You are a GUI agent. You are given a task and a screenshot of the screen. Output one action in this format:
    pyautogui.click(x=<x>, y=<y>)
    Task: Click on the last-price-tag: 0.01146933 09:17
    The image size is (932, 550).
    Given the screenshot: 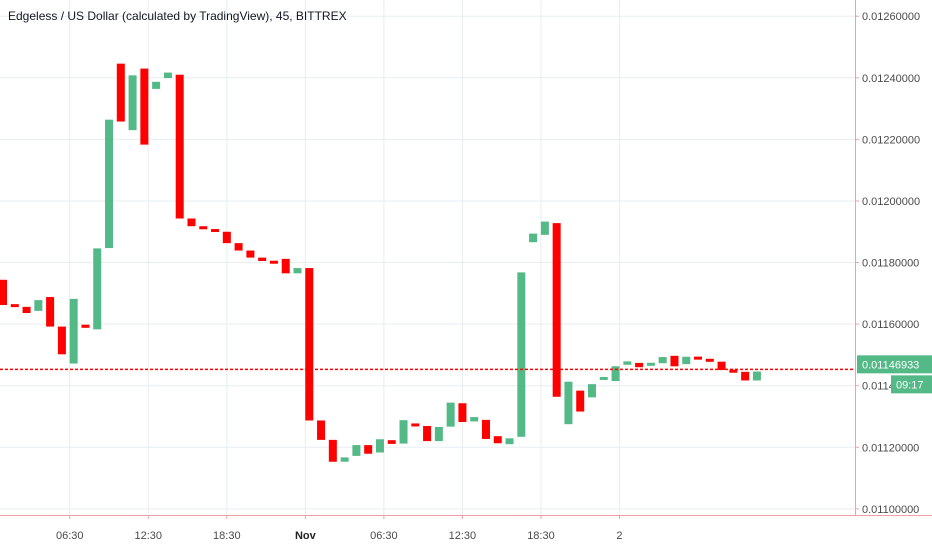 What is the action you would take?
    pyautogui.click(x=894, y=374)
    